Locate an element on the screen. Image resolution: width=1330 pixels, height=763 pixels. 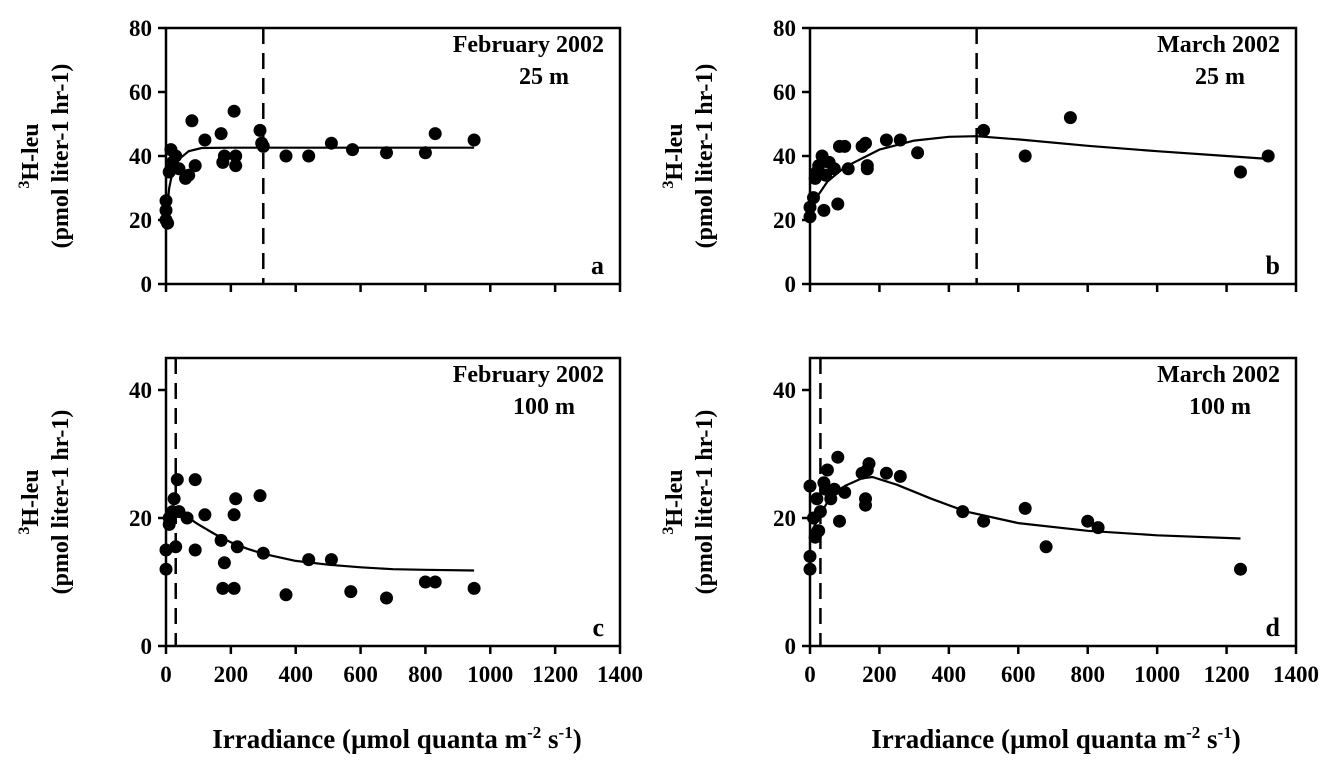
y-tick-label: 40 is located at coordinates (784, 390).